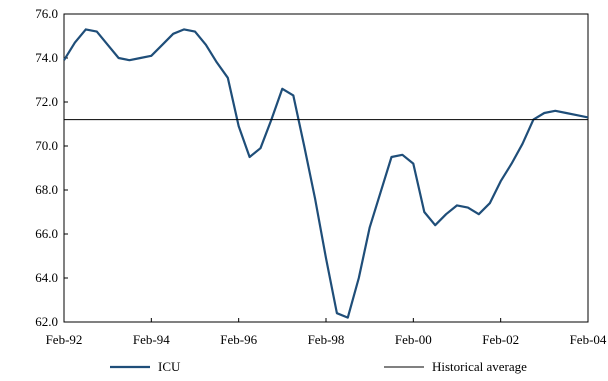 The width and height of the screenshot is (608, 381). Describe the element at coordinates (46, 233) in the screenshot. I see `y-tick-label: 66.0` at that location.